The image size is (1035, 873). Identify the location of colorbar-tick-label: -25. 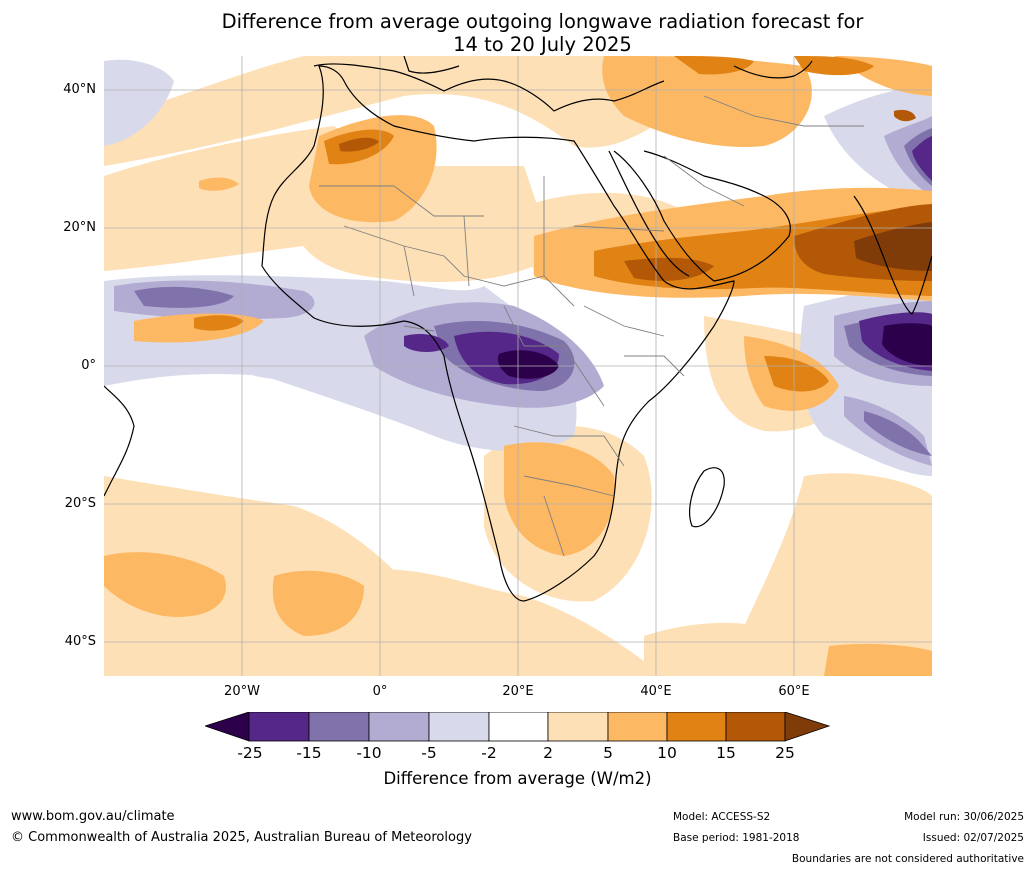
(250, 753).